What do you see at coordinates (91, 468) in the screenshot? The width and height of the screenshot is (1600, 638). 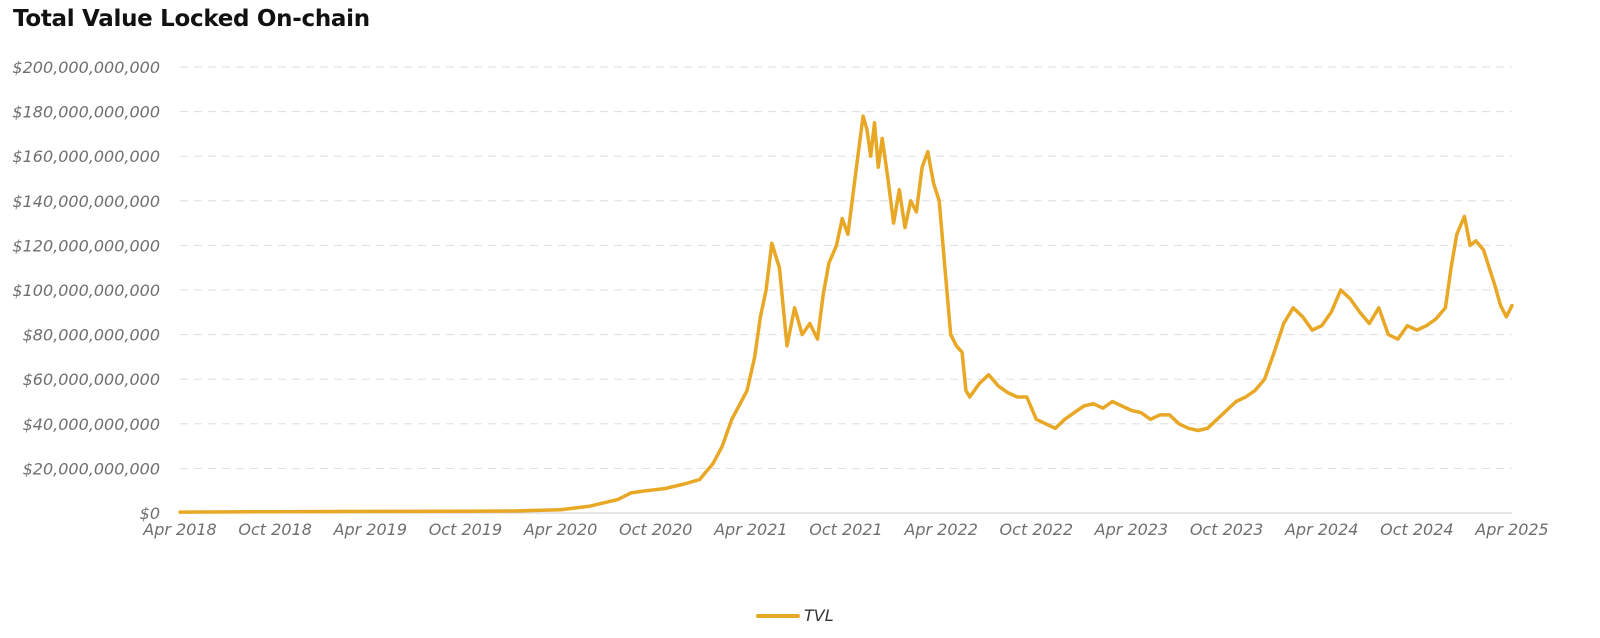 I see `y-tick-label: $20,000,000,000` at bounding box center [91, 468].